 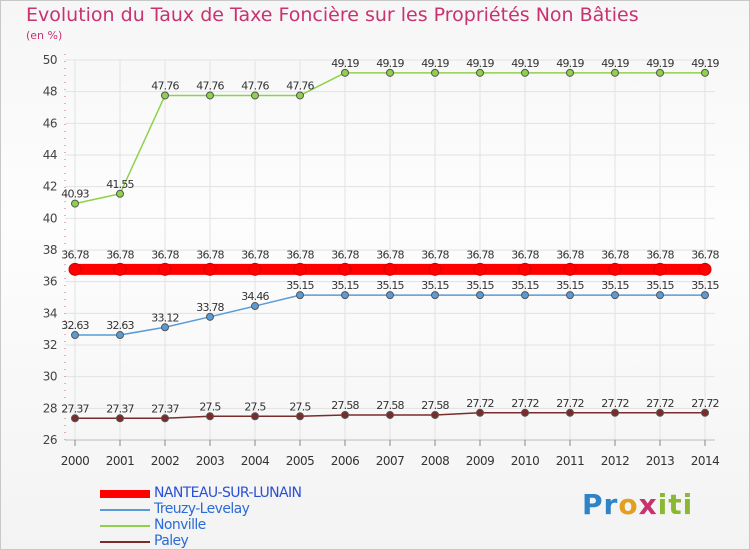 I want to click on y-tick-label: 42, so click(x=50, y=187).